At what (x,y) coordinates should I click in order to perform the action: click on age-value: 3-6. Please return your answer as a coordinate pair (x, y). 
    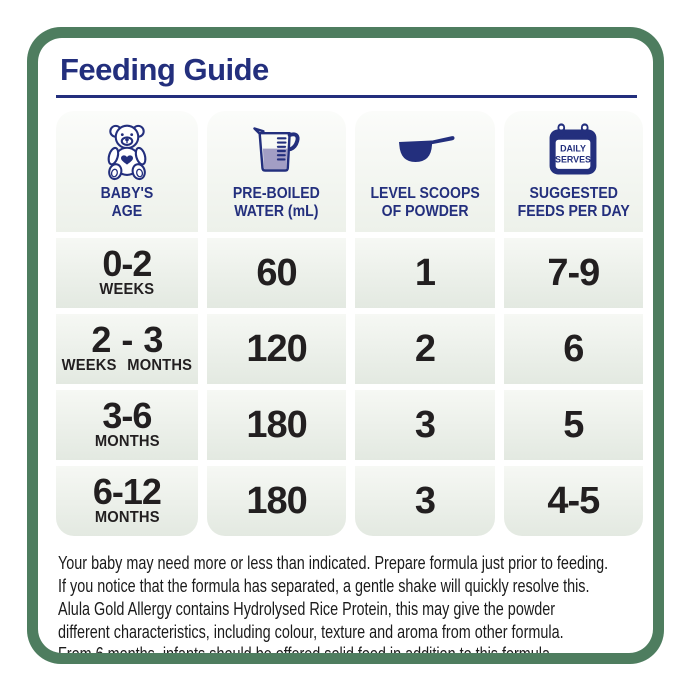
    Looking at the image, I should click on (127, 415).